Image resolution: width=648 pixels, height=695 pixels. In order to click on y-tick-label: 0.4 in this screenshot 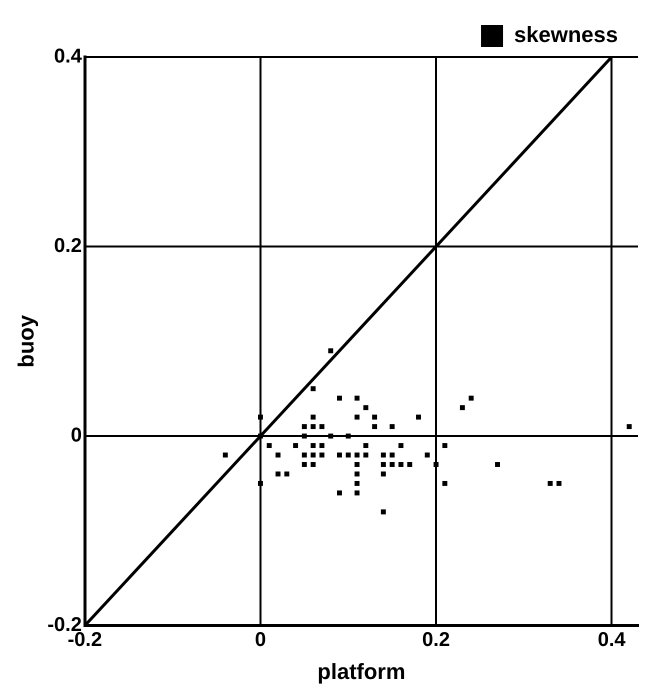, I will do `click(68, 57)`.